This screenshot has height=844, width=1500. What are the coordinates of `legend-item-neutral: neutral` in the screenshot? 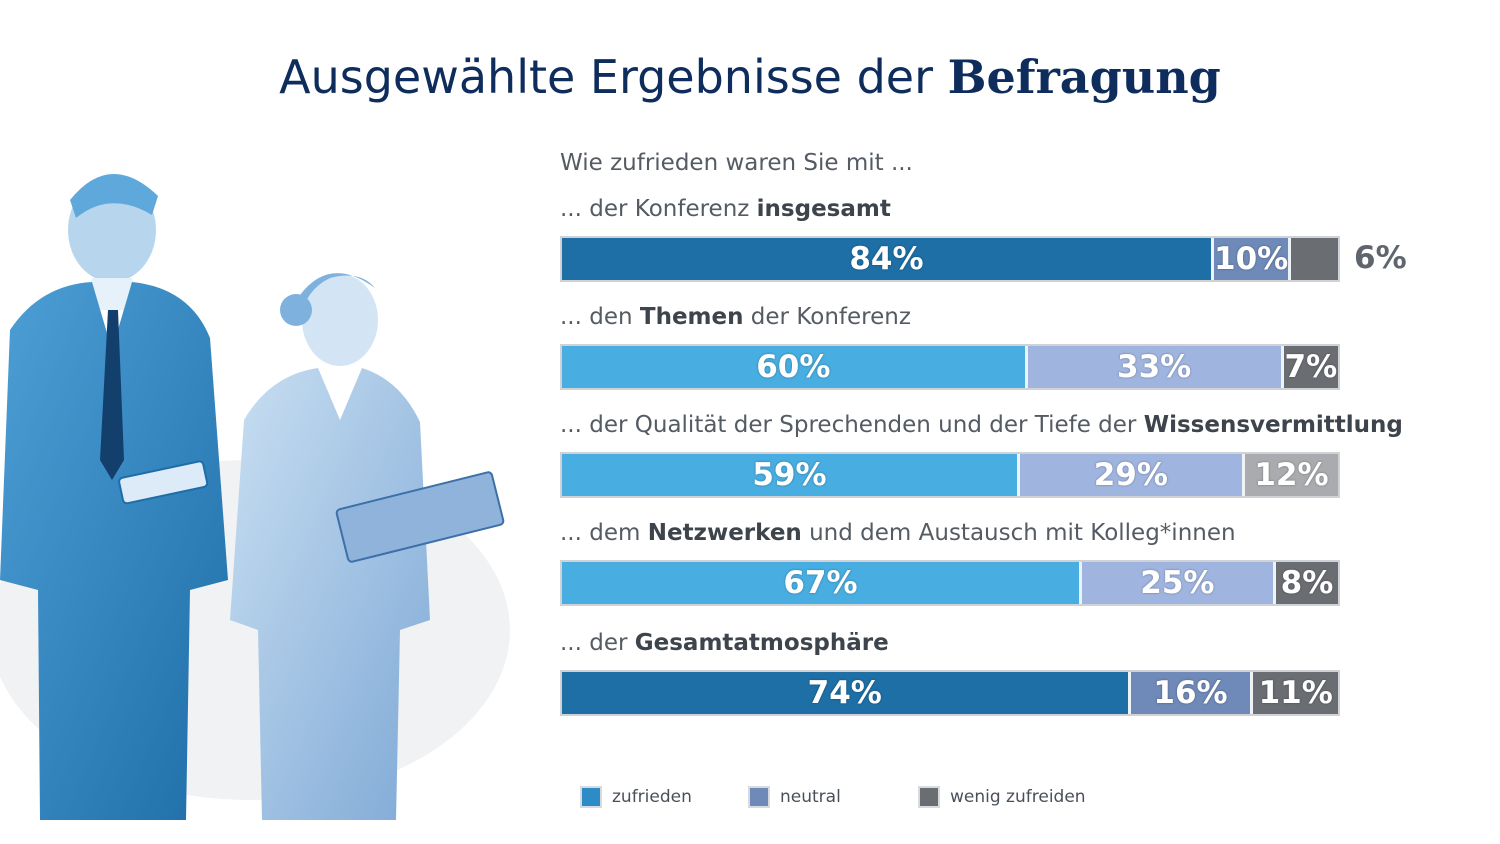 It's located at (794, 797).